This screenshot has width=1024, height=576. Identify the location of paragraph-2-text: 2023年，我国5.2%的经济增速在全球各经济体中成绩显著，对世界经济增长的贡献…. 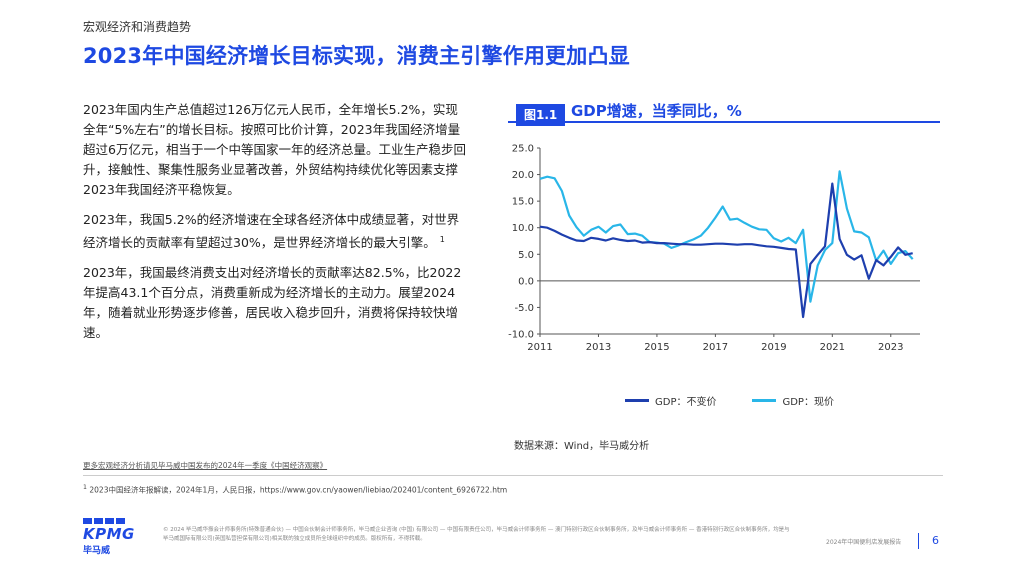
(271, 231).